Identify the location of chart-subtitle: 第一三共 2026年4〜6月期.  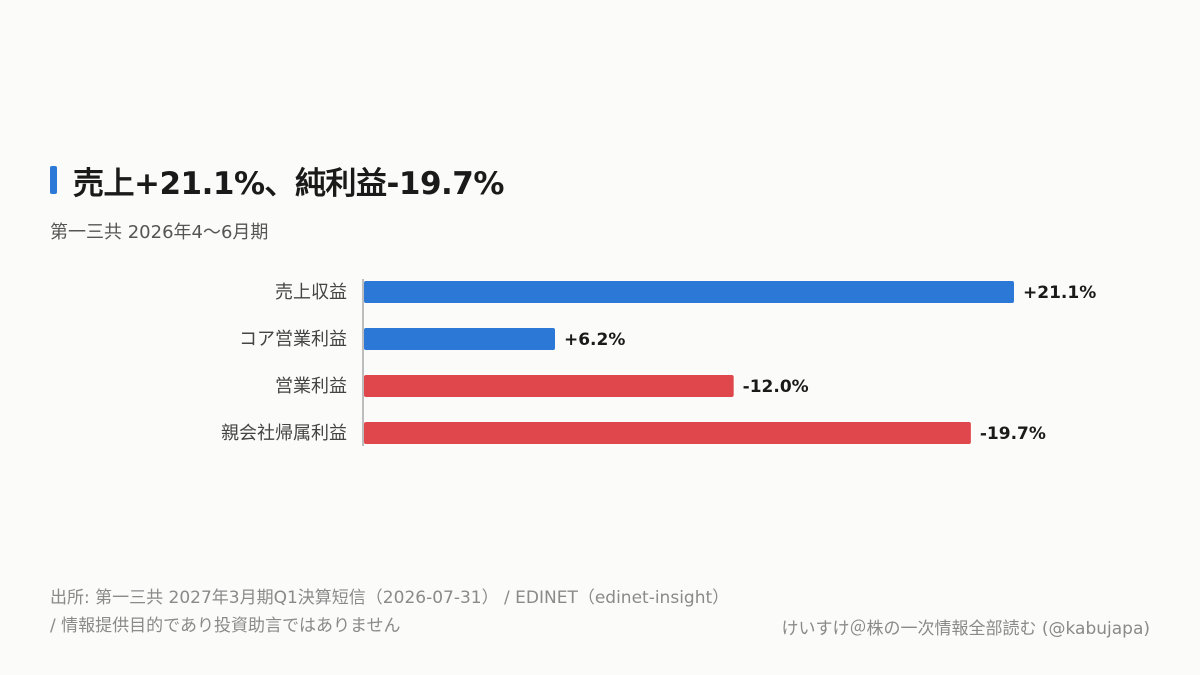
(159, 232).